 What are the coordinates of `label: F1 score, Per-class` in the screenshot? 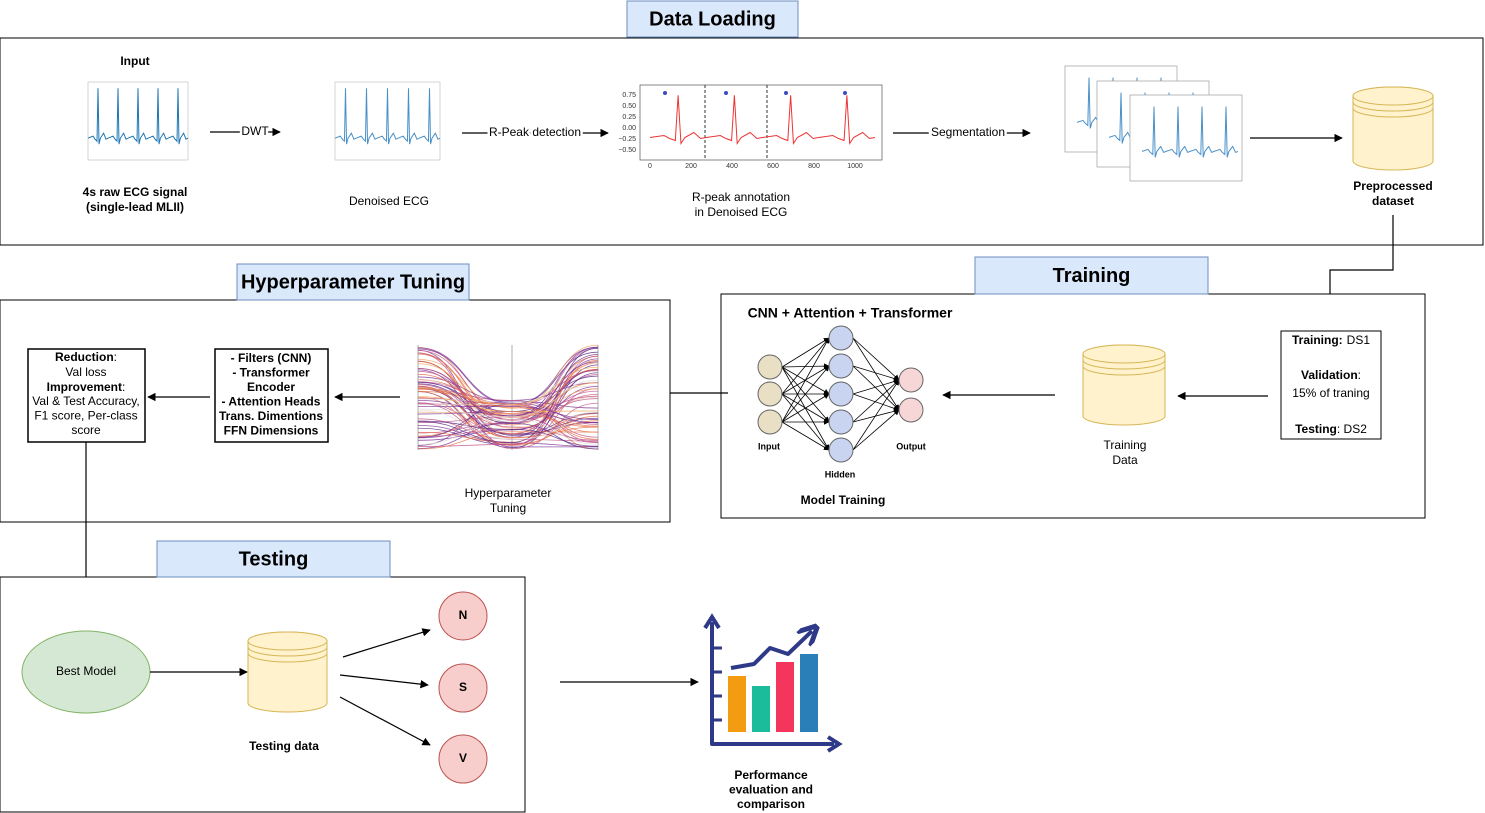 It's located at (85, 416).